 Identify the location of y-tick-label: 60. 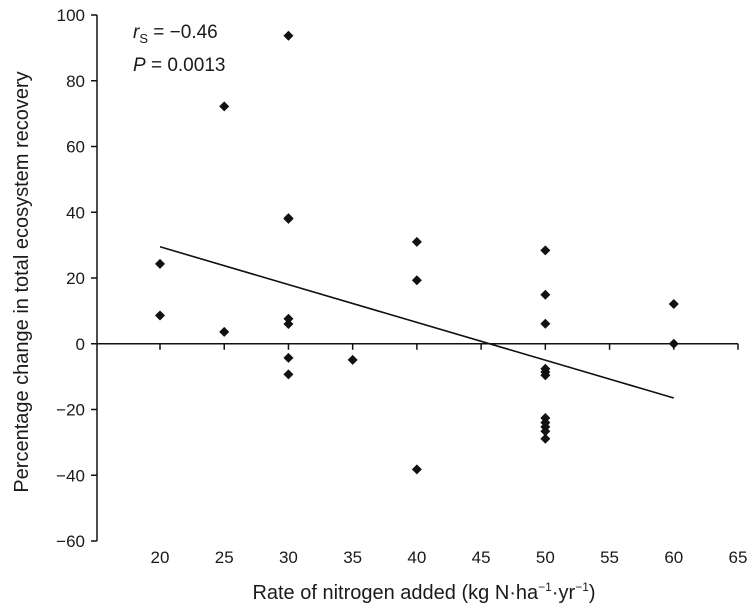
(75, 147).